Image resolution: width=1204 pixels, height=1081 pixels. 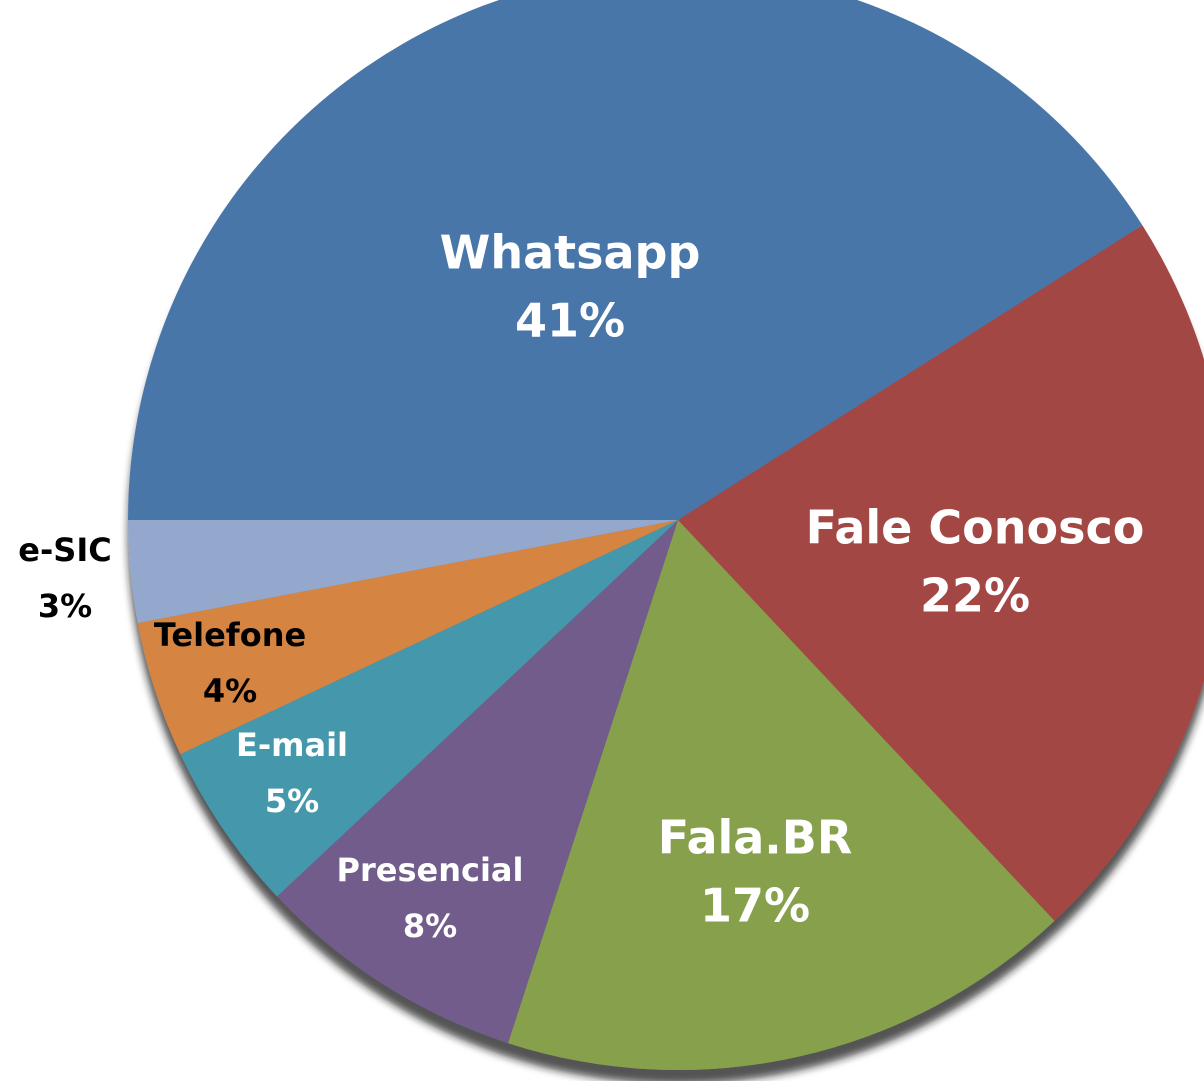 I want to click on slice-label: Telefone, so click(x=230, y=635).